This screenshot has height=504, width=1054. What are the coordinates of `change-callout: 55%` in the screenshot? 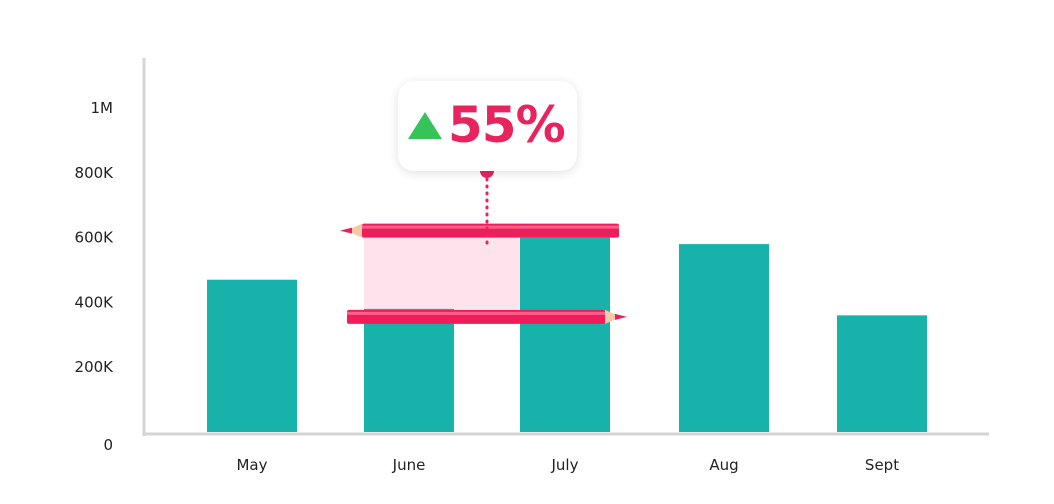 It's located at (487, 126).